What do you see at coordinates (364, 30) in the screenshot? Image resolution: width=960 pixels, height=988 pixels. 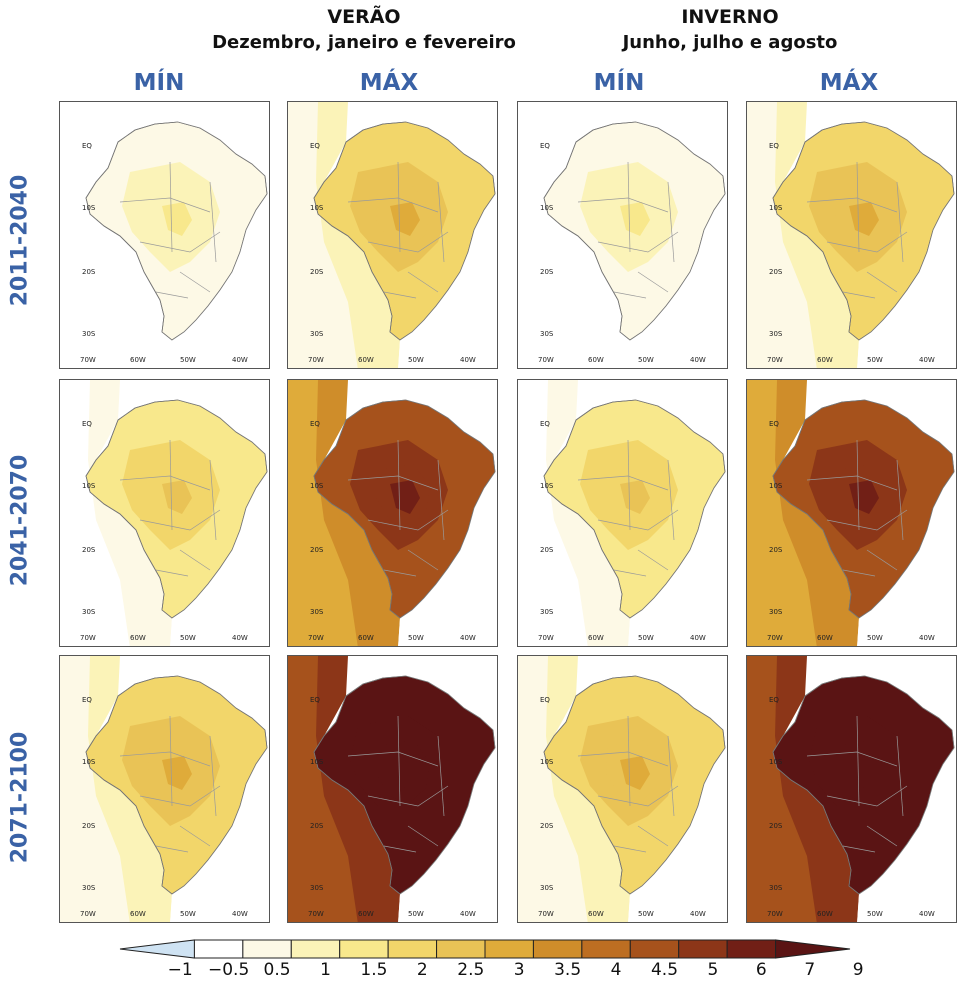 I see `season-header-summer: VERÃO Dezembro, janeiro e fevereiro` at bounding box center [364, 30].